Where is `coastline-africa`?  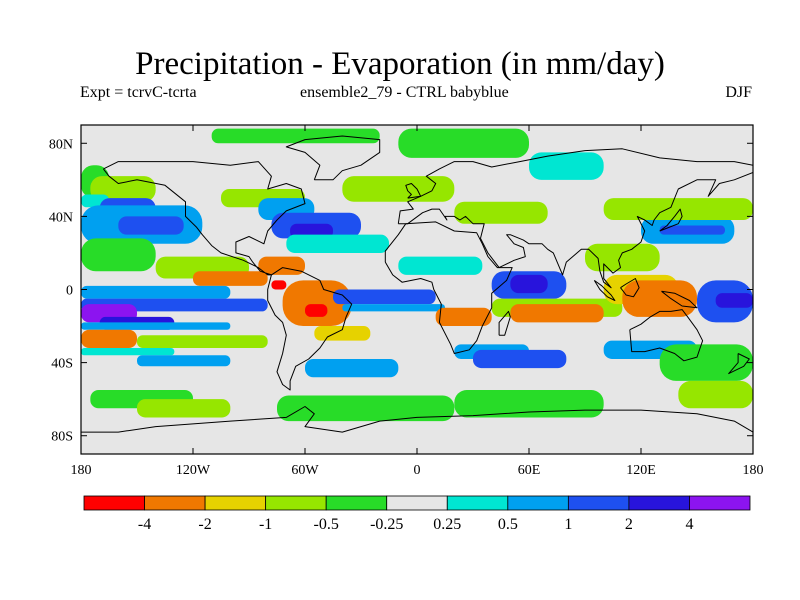
coastline-africa is located at coordinates (448, 287).